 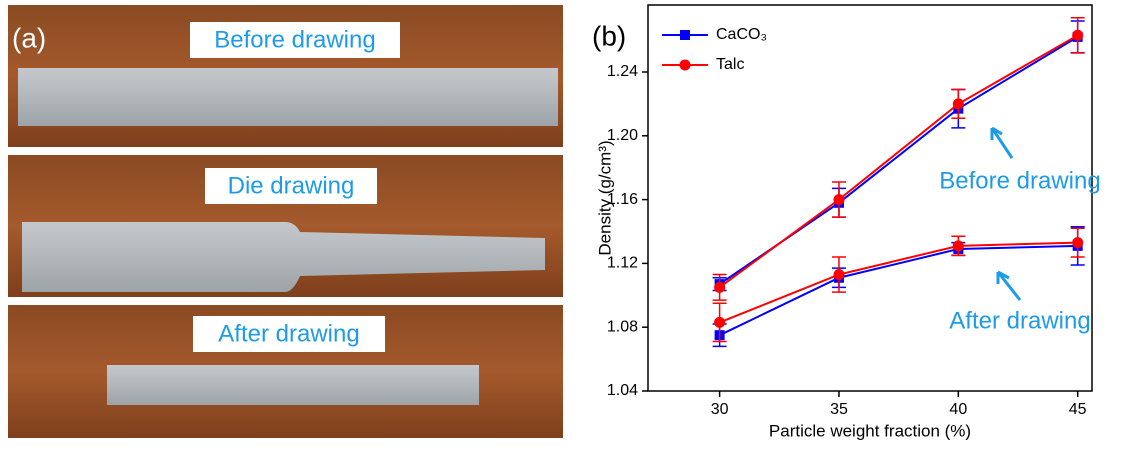 I want to click on y-tick-label: 1.12, so click(x=622, y=263).